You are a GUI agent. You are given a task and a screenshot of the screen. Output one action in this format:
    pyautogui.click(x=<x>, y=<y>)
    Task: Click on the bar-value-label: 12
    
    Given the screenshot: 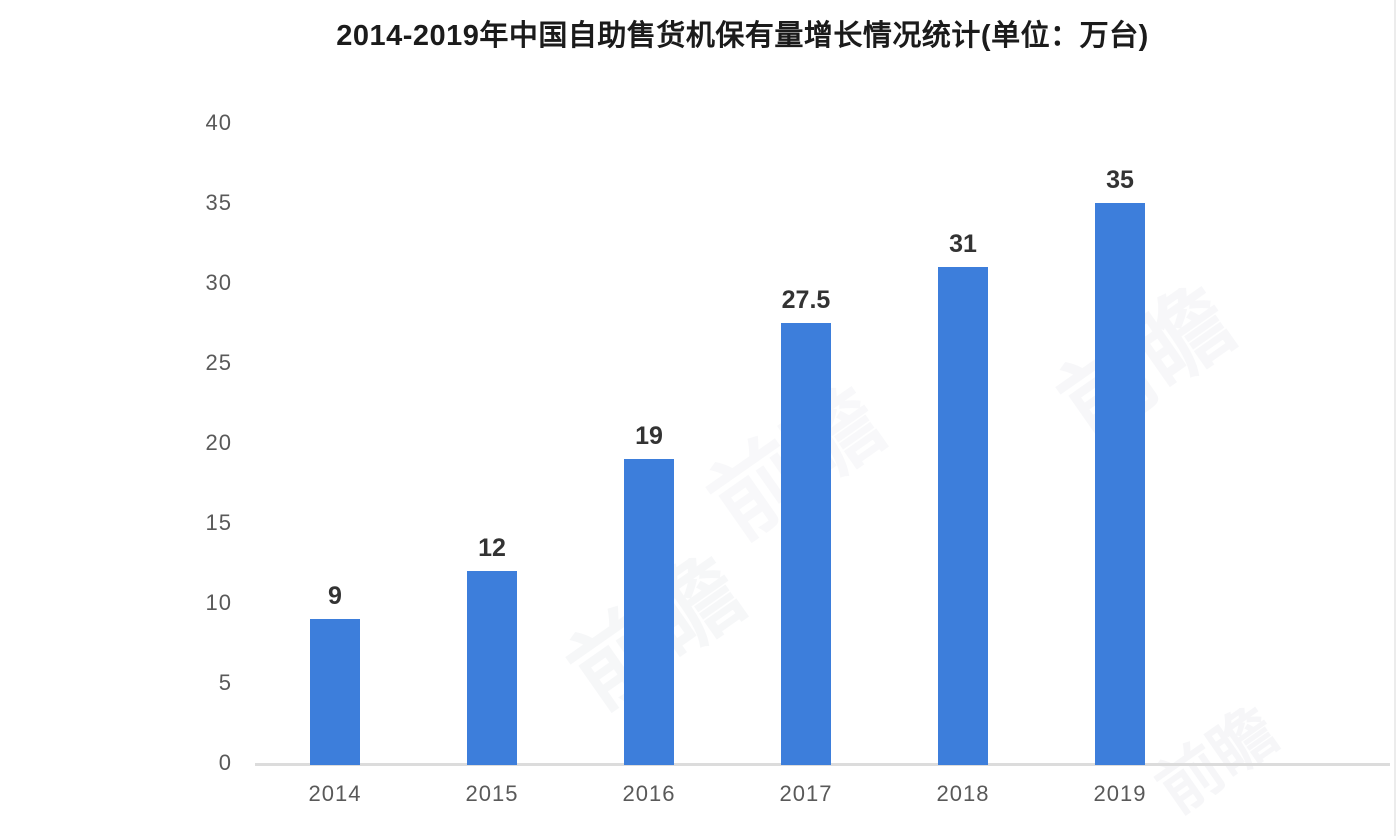 What is the action you would take?
    pyautogui.click(x=492, y=548)
    